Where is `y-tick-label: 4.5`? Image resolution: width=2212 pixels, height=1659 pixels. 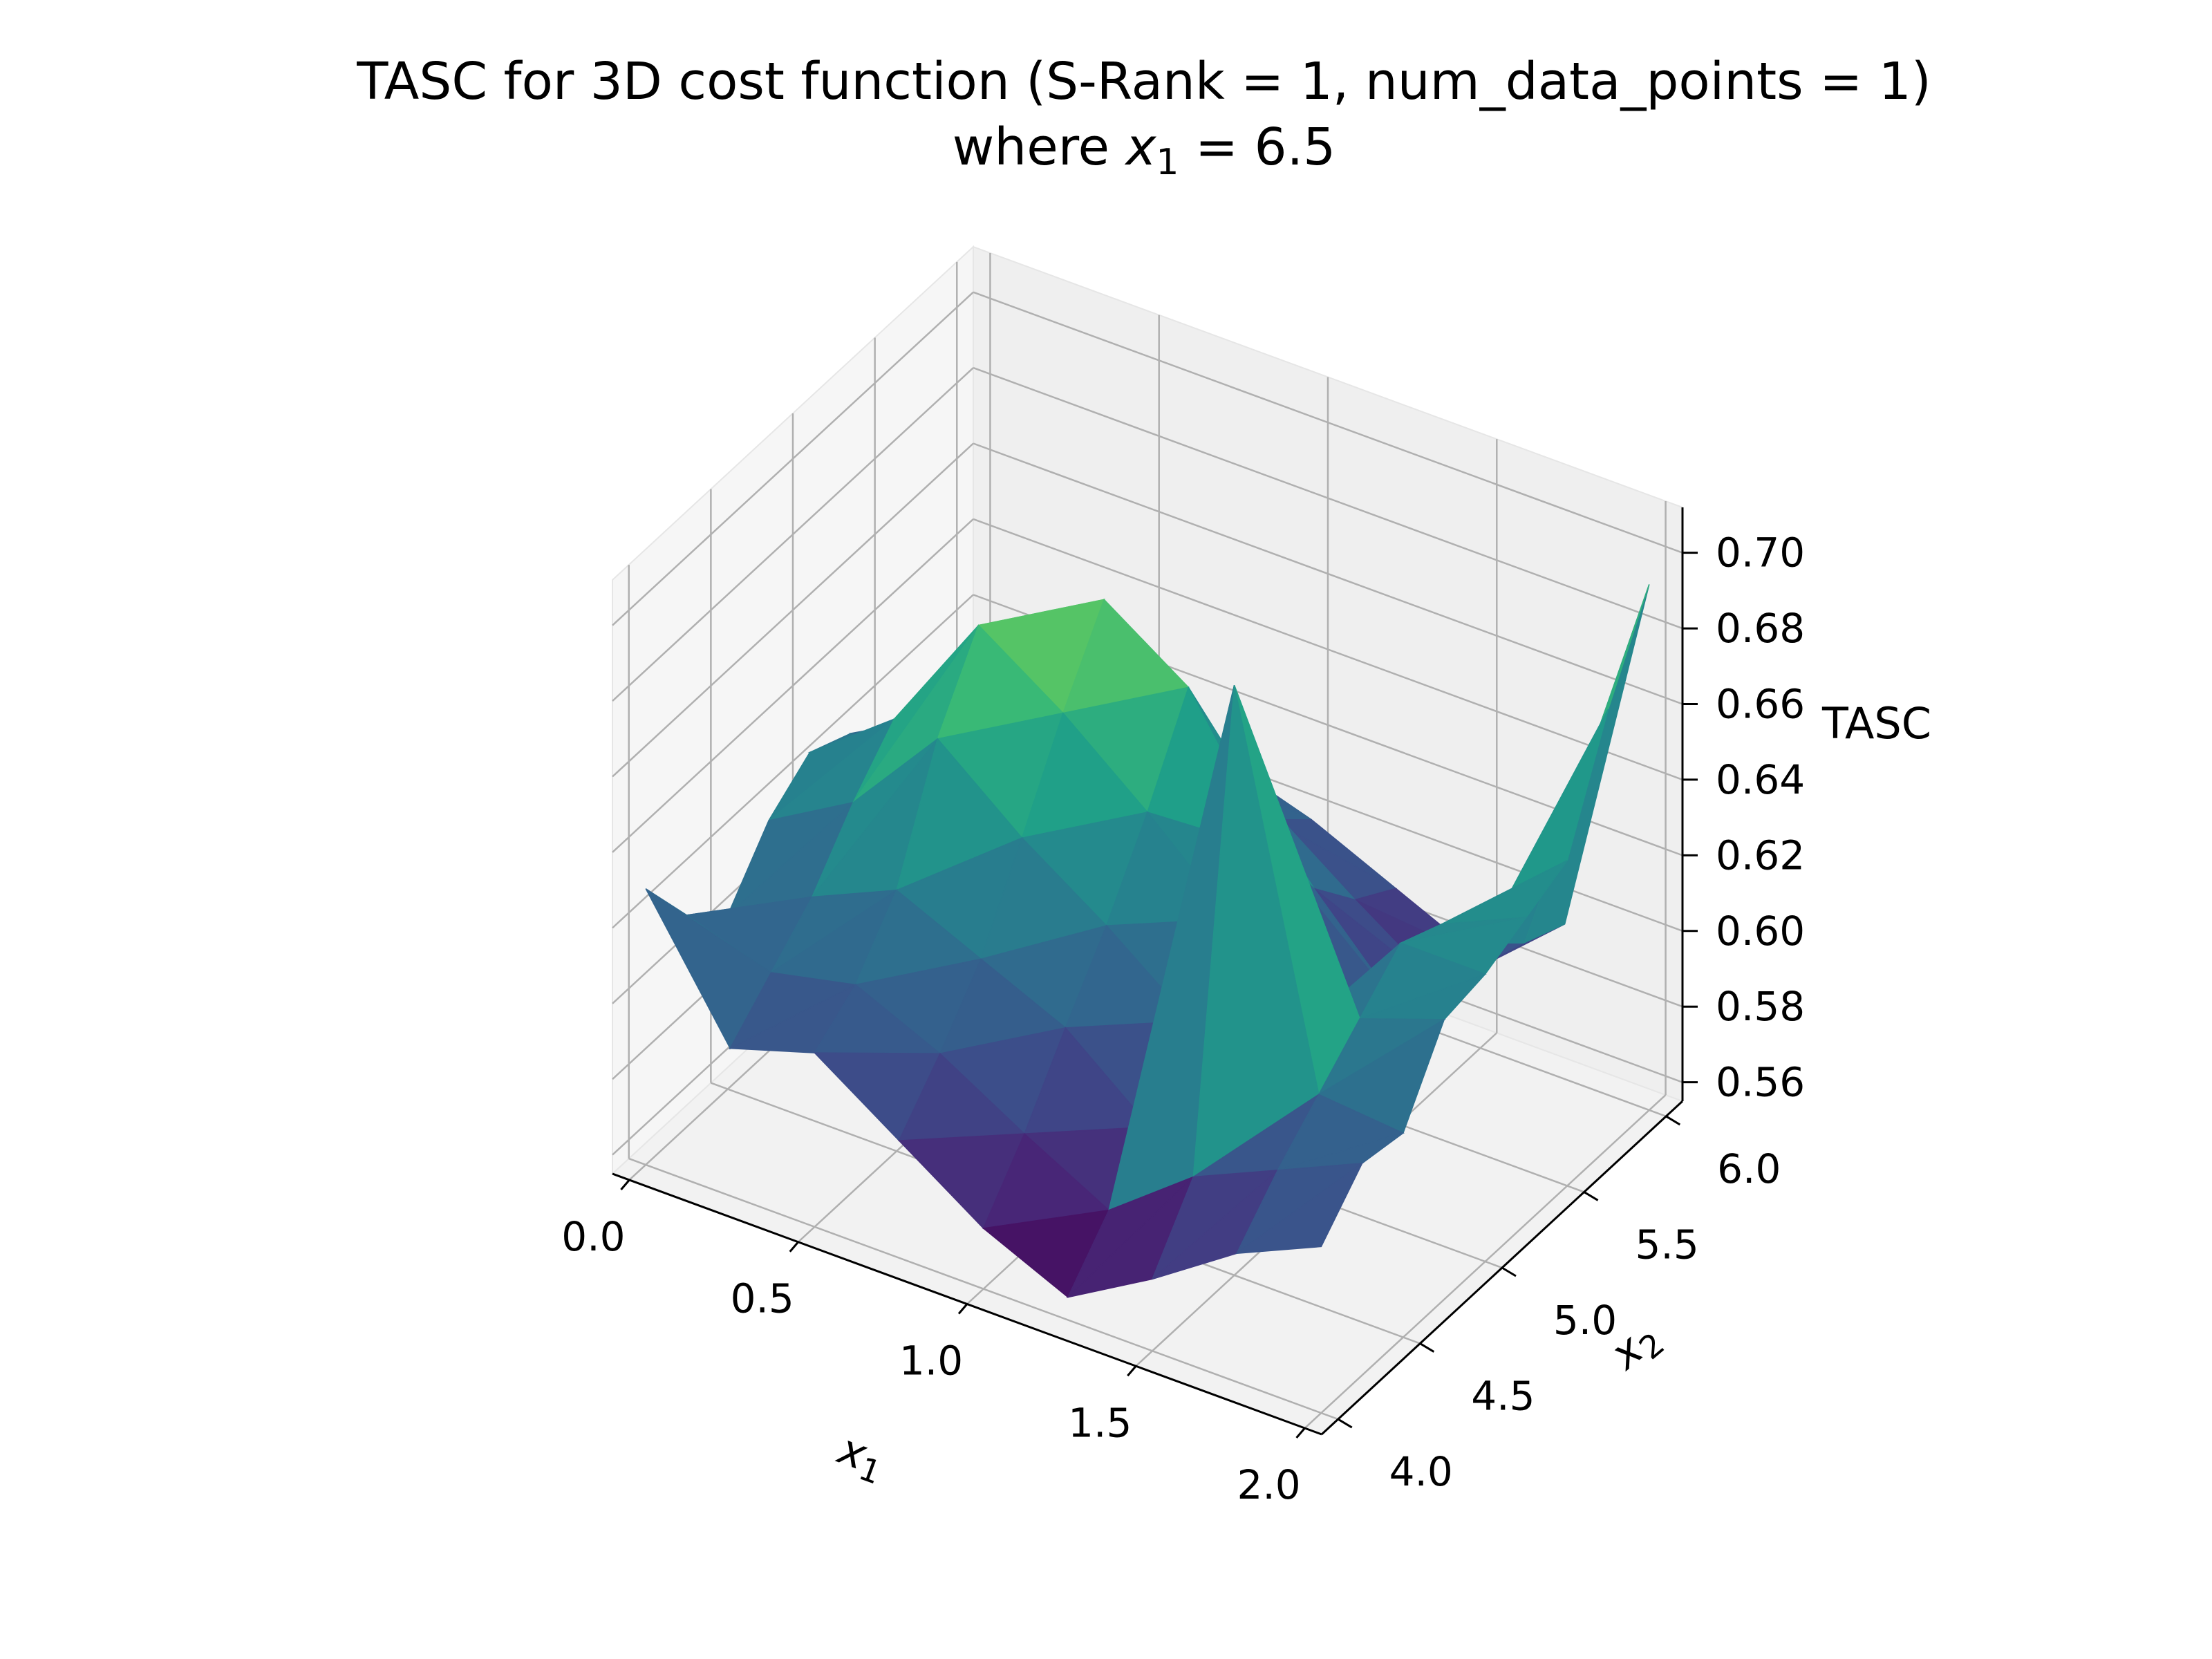
y-tick-label: 4.5 is located at coordinates (1503, 1396).